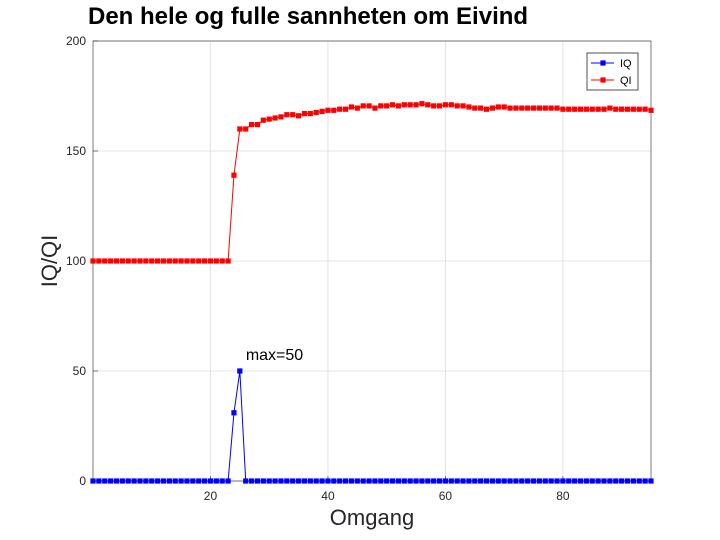 Image resolution: width=720 pixels, height=540 pixels. Describe the element at coordinates (49, 261) in the screenshot. I see `y-axis-label: IQ/QI` at that location.